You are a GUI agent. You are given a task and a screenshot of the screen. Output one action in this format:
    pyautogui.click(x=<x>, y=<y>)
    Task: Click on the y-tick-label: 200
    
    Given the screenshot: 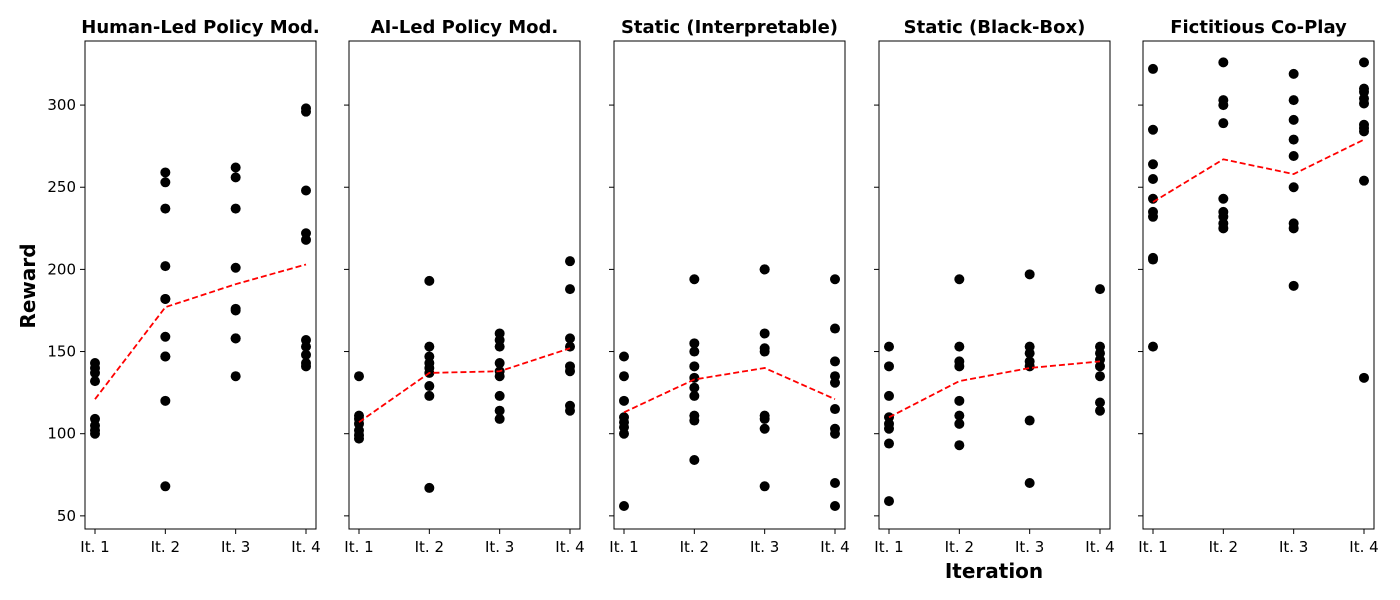 What is the action you would take?
    pyautogui.click(x=61, y=269)
    